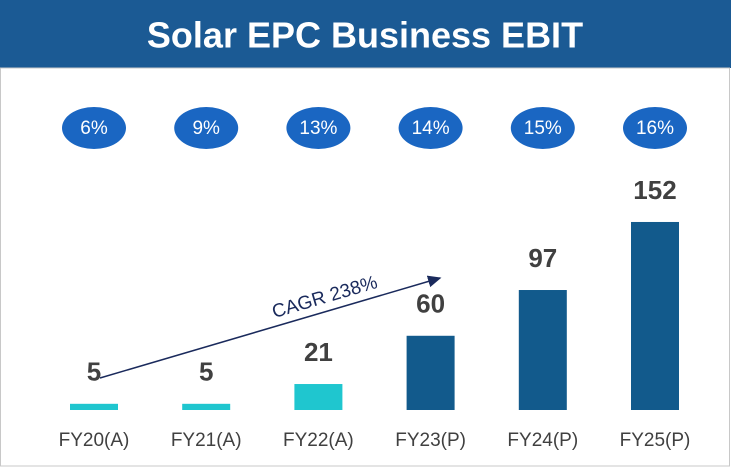 Image resolution: width=731 pixels, height=467 pixels. Describe the element at coordinates (430, 304) in the screenshot. I see `value-label: 60` at that location.